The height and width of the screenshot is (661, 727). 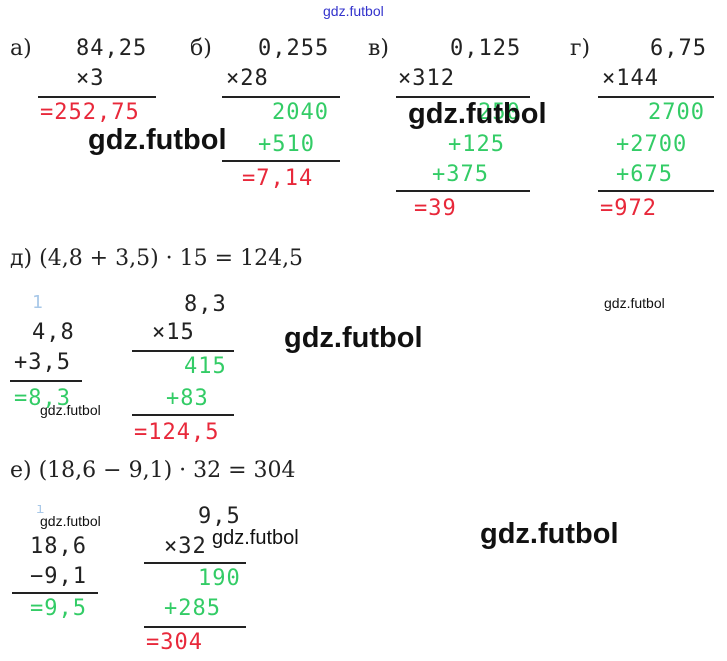 What do you see at coordinates (58, 546) in the screenshot?
I see `e-sub-number-1: 18,6` at bounding box center [58, 546].